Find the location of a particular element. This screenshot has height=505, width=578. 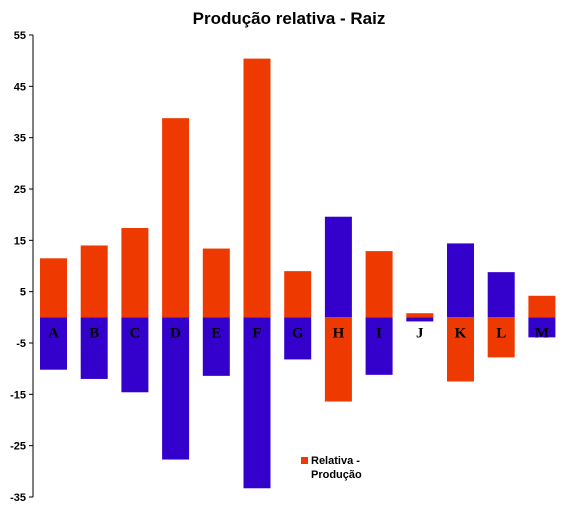

bar-lower-E is located at coordinates (216, 346).